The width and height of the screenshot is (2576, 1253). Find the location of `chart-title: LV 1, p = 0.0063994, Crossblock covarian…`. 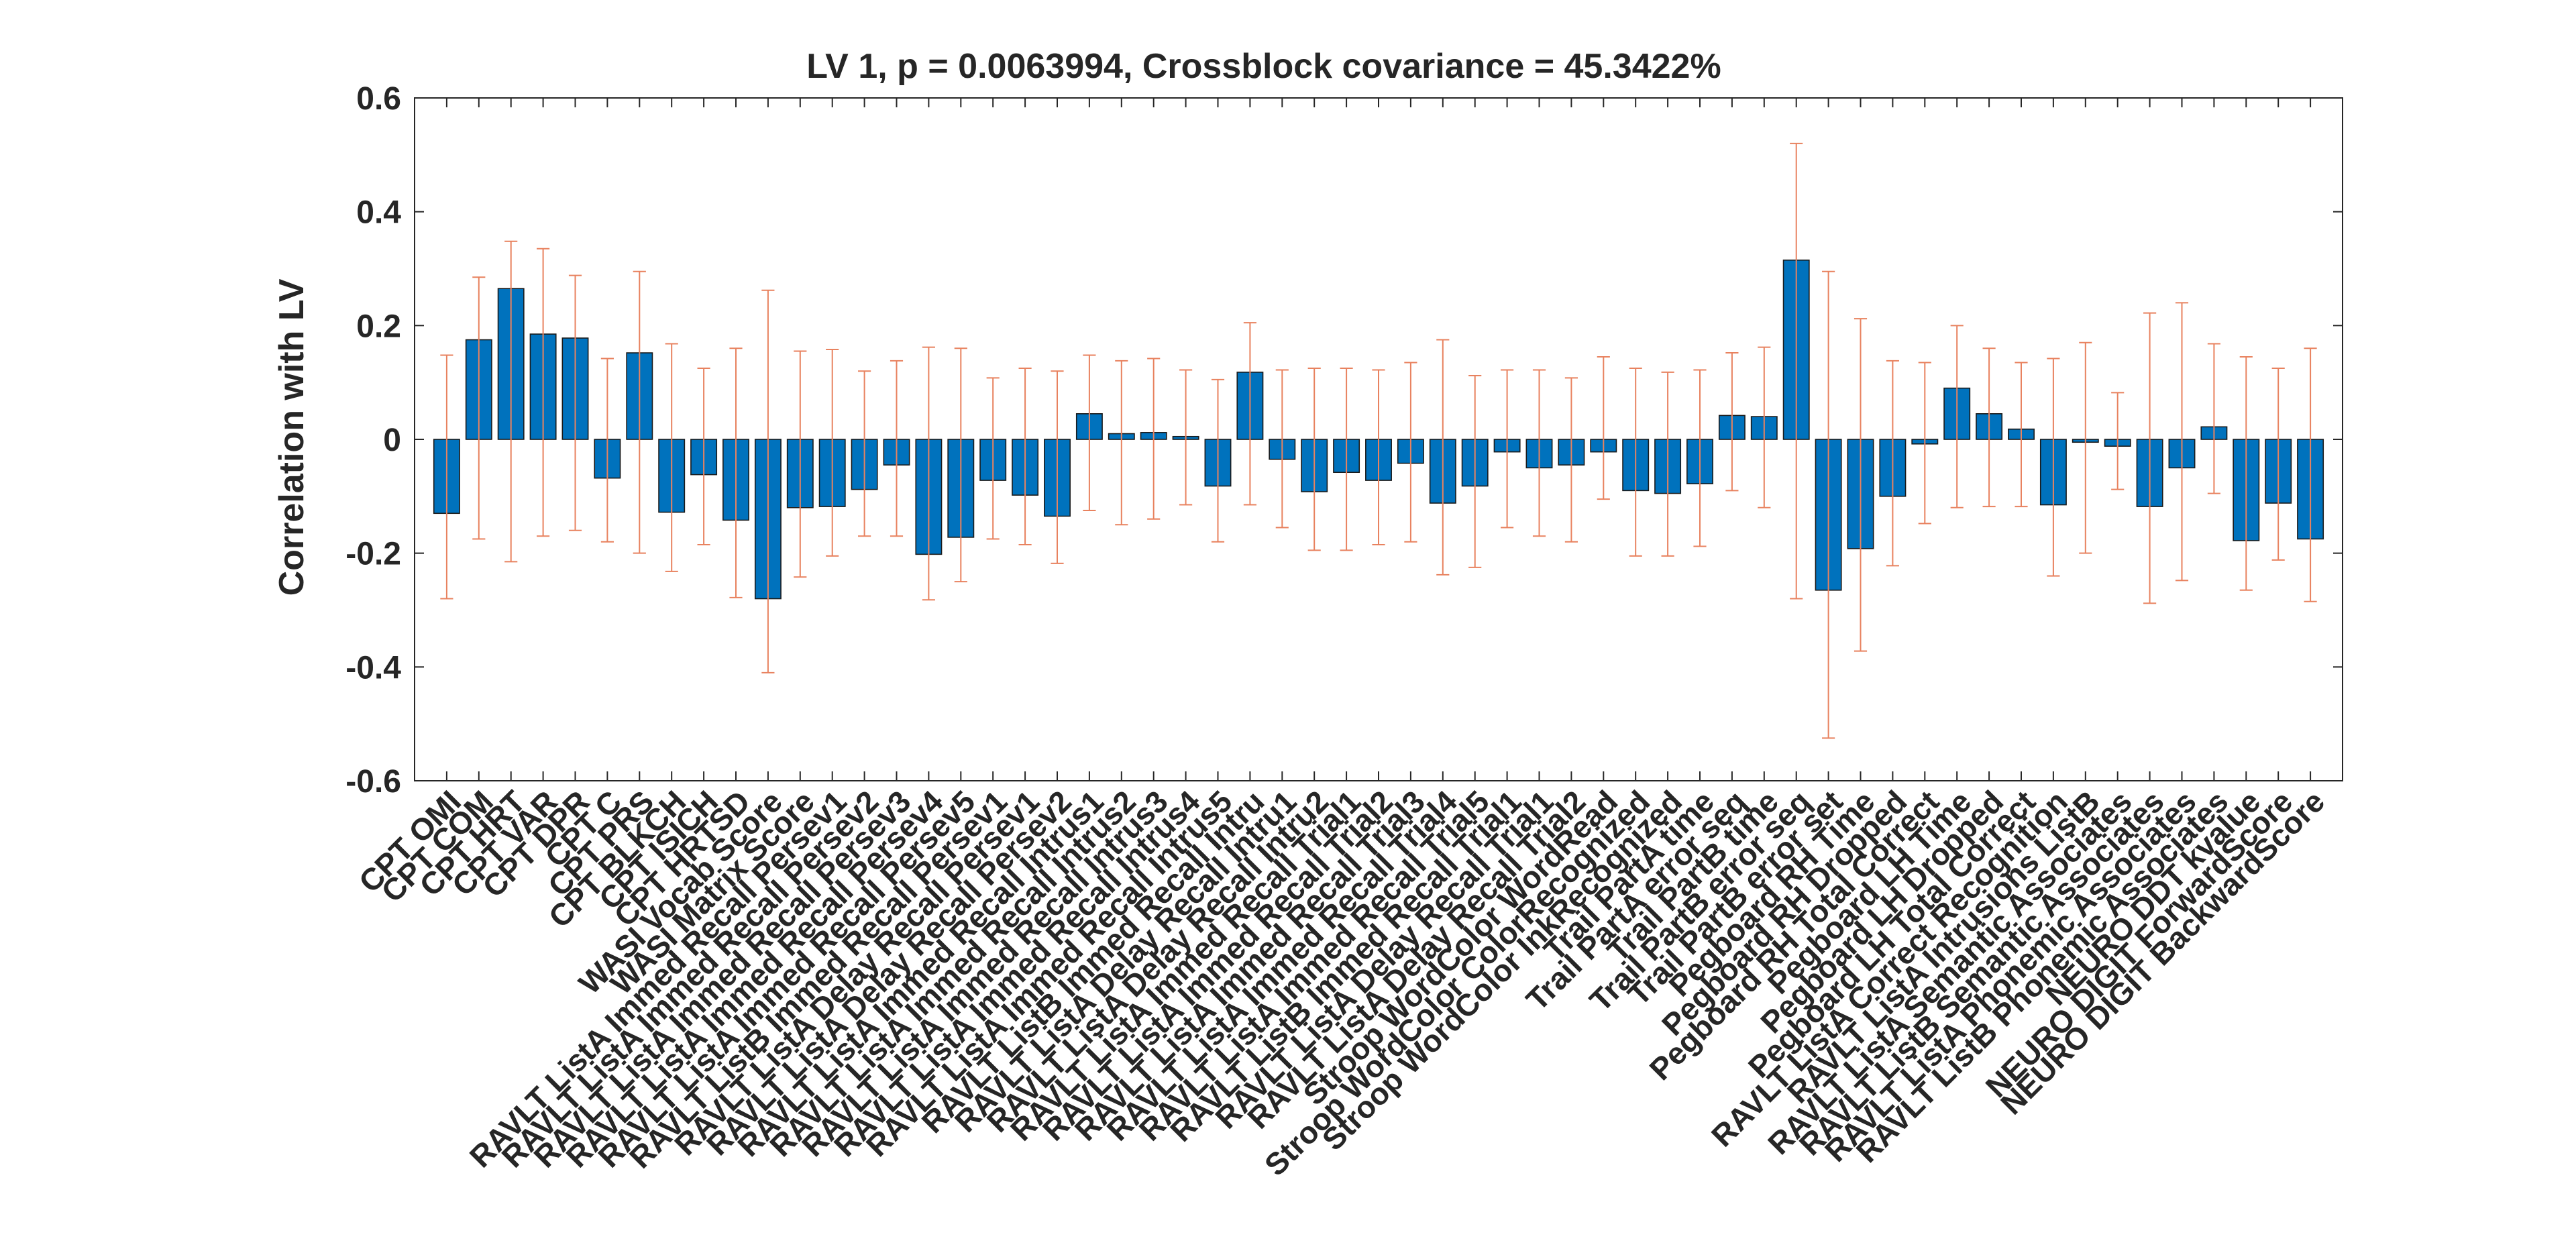

chart-title: LV 1, p = 0.0063994, Crossblock covarian… is located at coordinates (1263, 66).